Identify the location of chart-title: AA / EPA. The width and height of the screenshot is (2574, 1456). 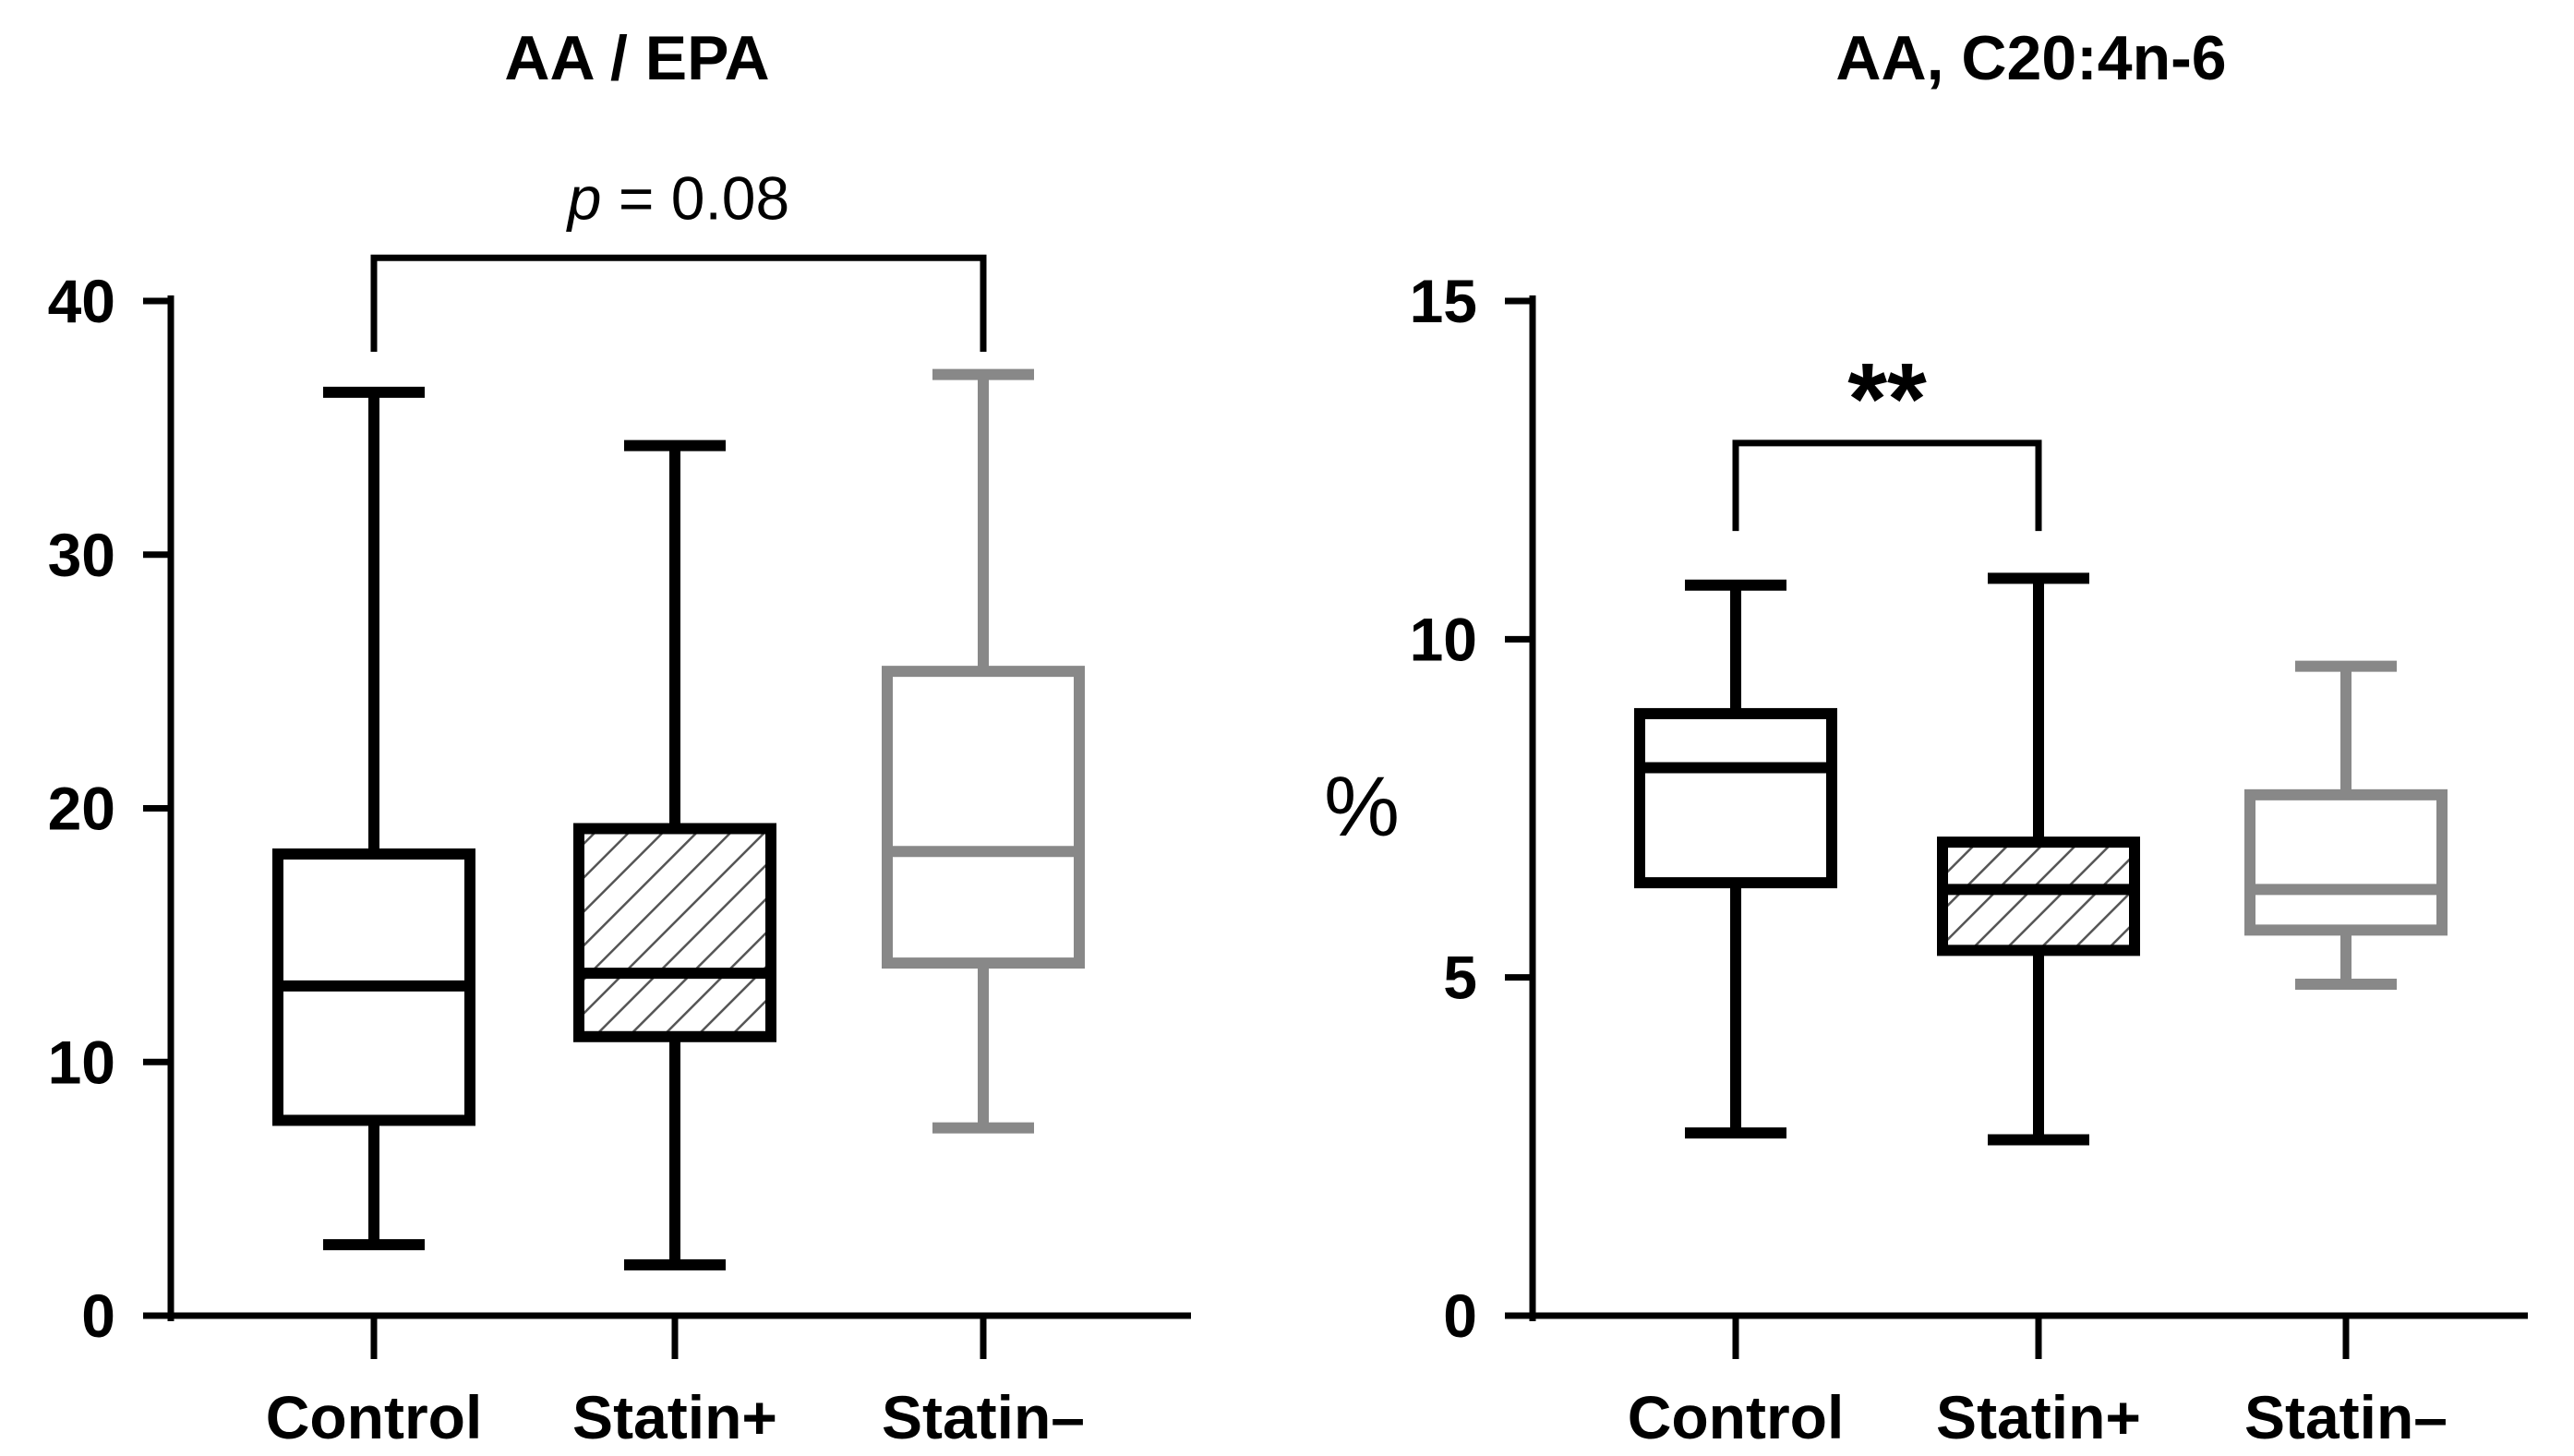
(636, 58).